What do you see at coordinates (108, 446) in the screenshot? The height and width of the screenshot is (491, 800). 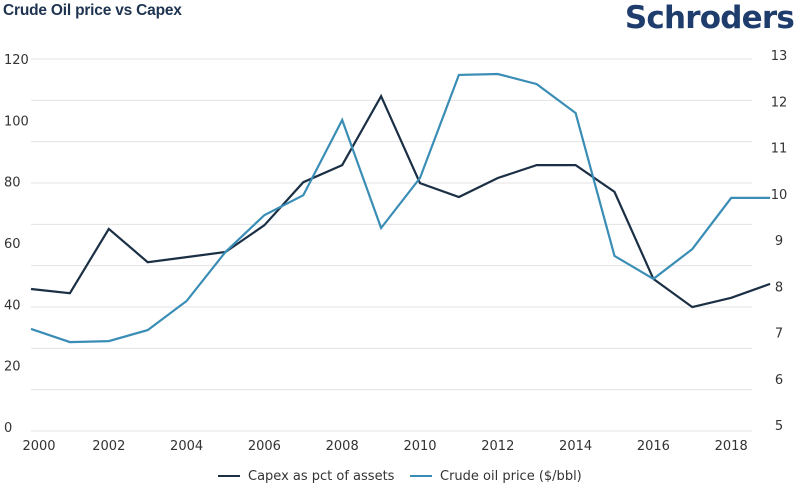 I see `x-axis-tick-label: 2002` at bounding box center [108, 446].